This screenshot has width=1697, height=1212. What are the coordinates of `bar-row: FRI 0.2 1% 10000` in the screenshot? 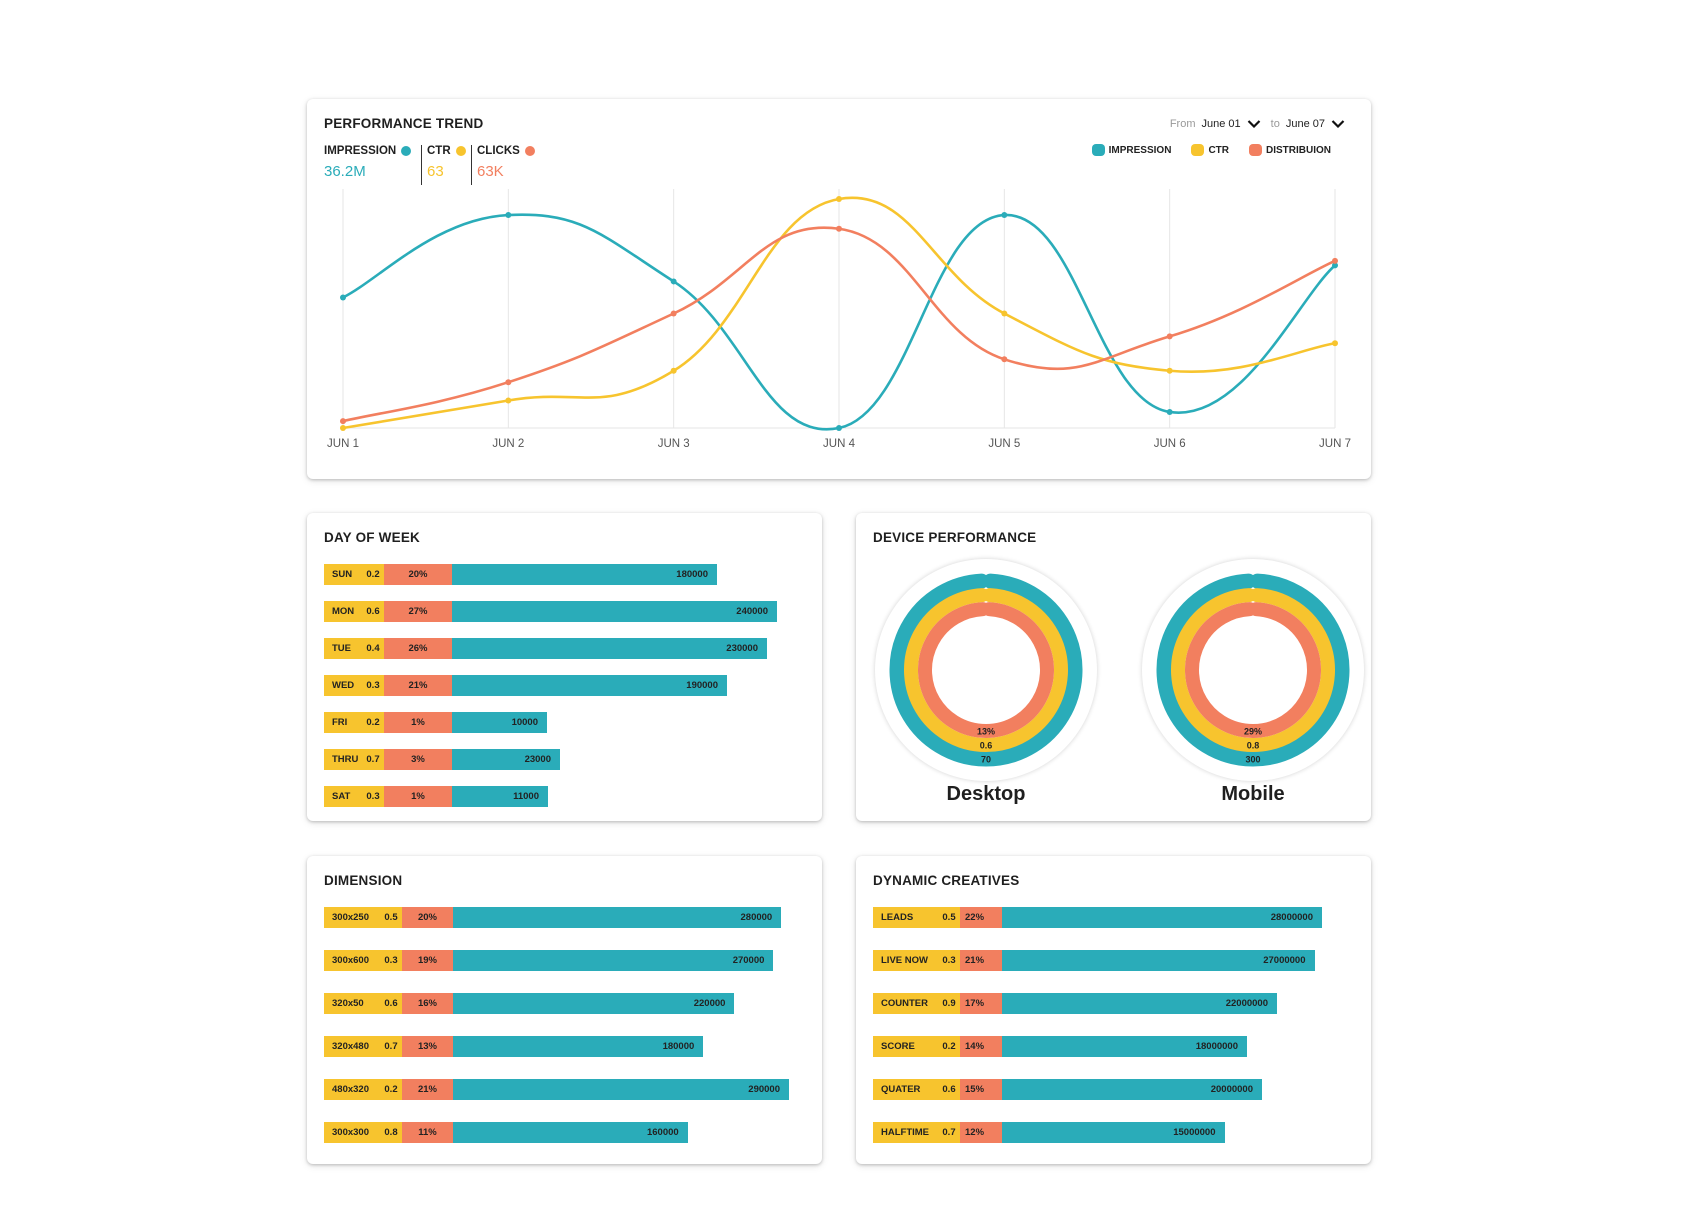 It's located at (435, 722).